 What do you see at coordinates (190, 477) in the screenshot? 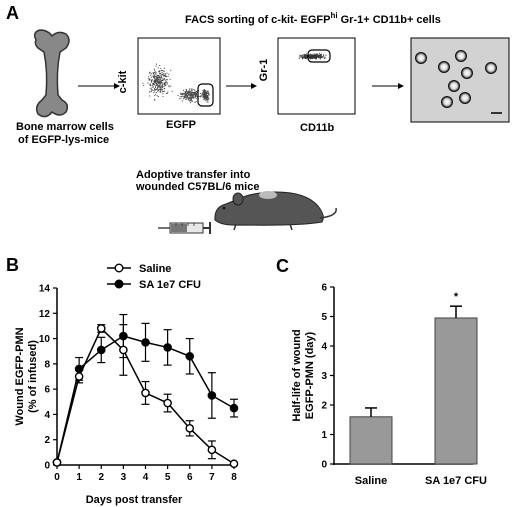
I see `line-chart-x-tick-label: 6` at bounding box center [190, 477].